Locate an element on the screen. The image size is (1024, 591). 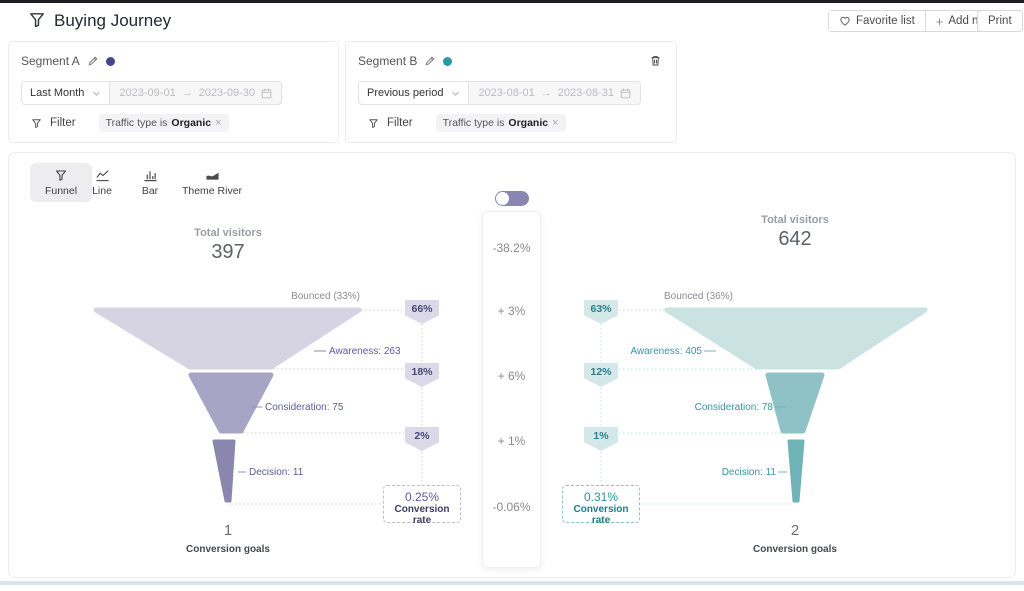
funnel-b-total-value: 642 is located at coordinates (795, 239).